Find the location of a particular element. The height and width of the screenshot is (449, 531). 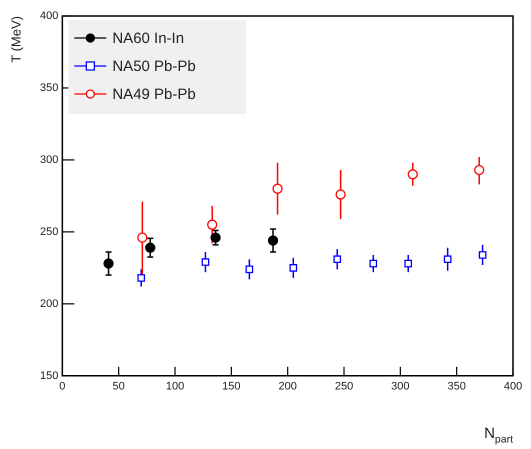

y-tick-label: 300 is located at coordinates (49, 160).